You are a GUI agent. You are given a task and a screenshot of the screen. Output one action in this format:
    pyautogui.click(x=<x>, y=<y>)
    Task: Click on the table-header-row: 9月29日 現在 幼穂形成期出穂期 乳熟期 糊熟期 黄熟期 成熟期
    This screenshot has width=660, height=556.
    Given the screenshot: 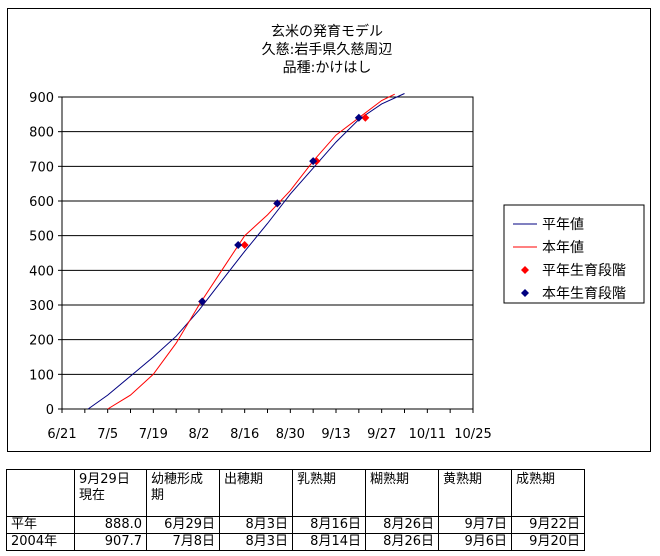 What is the action you would take?
    pyautogui.click(x=295, y=493)
    